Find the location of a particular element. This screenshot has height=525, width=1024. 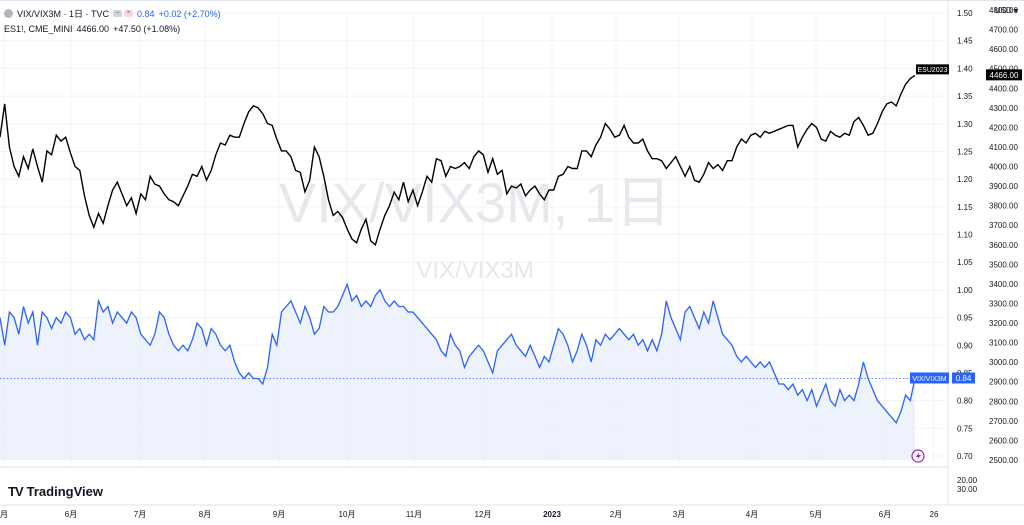

es-tick-label: 3600.00 is located at coordinates (1003, 245).